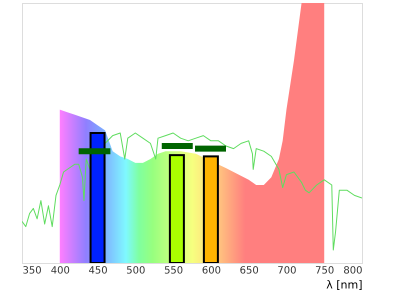 This screenshot has height=300, width=400. I want to click on x-tick-label: 400, so click(60, 271).